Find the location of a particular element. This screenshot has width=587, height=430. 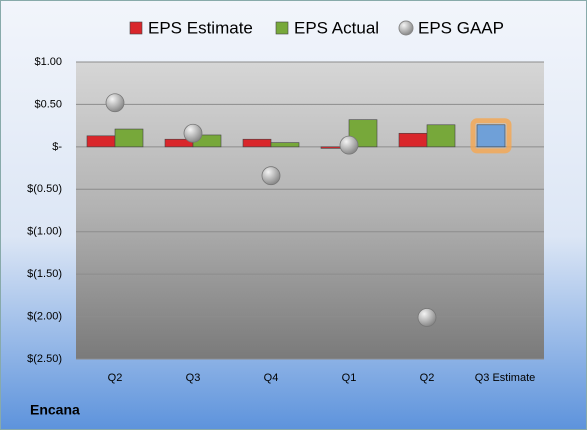

y-tick-label: $(1.00) is located at coordinates (44, 232).